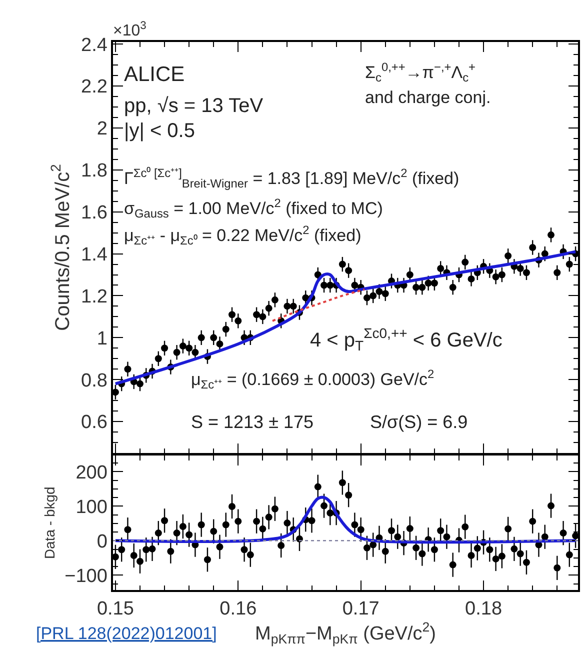  I want to click on y-tick-label: 2.4, so click(94, 45).